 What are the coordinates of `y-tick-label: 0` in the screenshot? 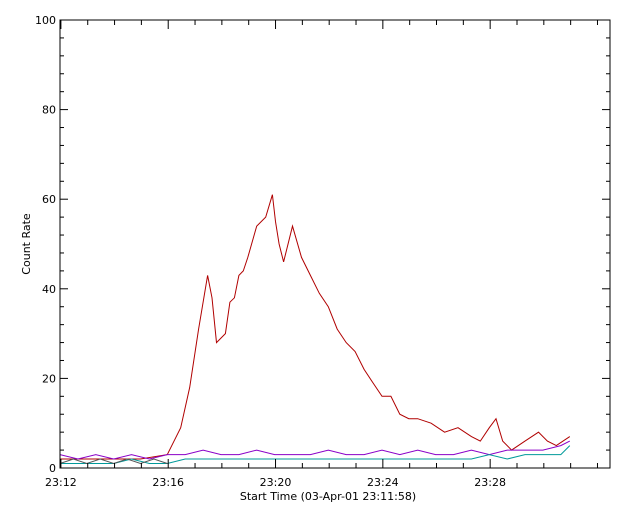 It's located at (52, 468).